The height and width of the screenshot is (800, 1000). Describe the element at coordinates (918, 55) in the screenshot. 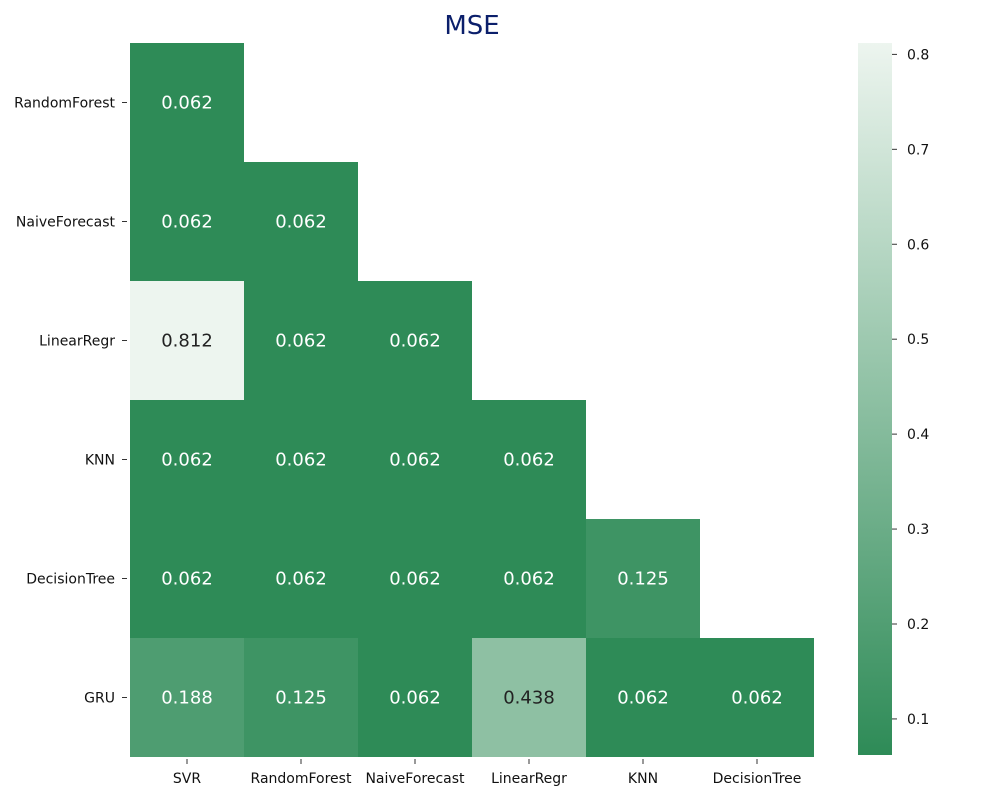

I see `colorbar-label-7: 0.8` at that location.